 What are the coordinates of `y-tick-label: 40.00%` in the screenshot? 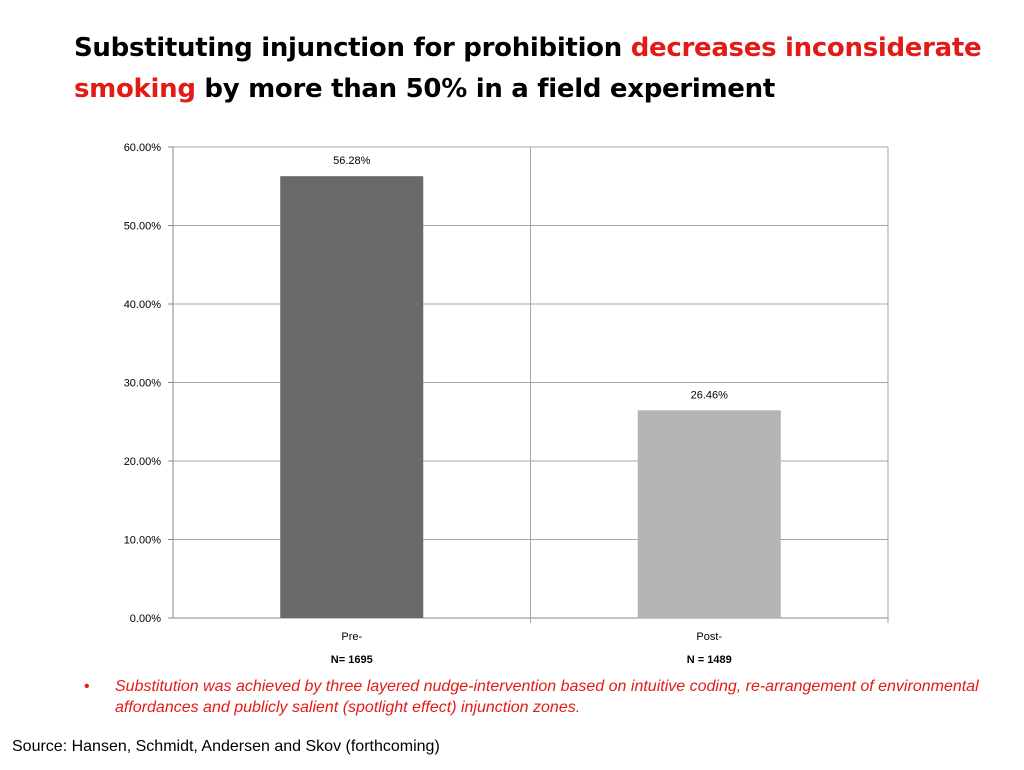 It's located at (143, 305).